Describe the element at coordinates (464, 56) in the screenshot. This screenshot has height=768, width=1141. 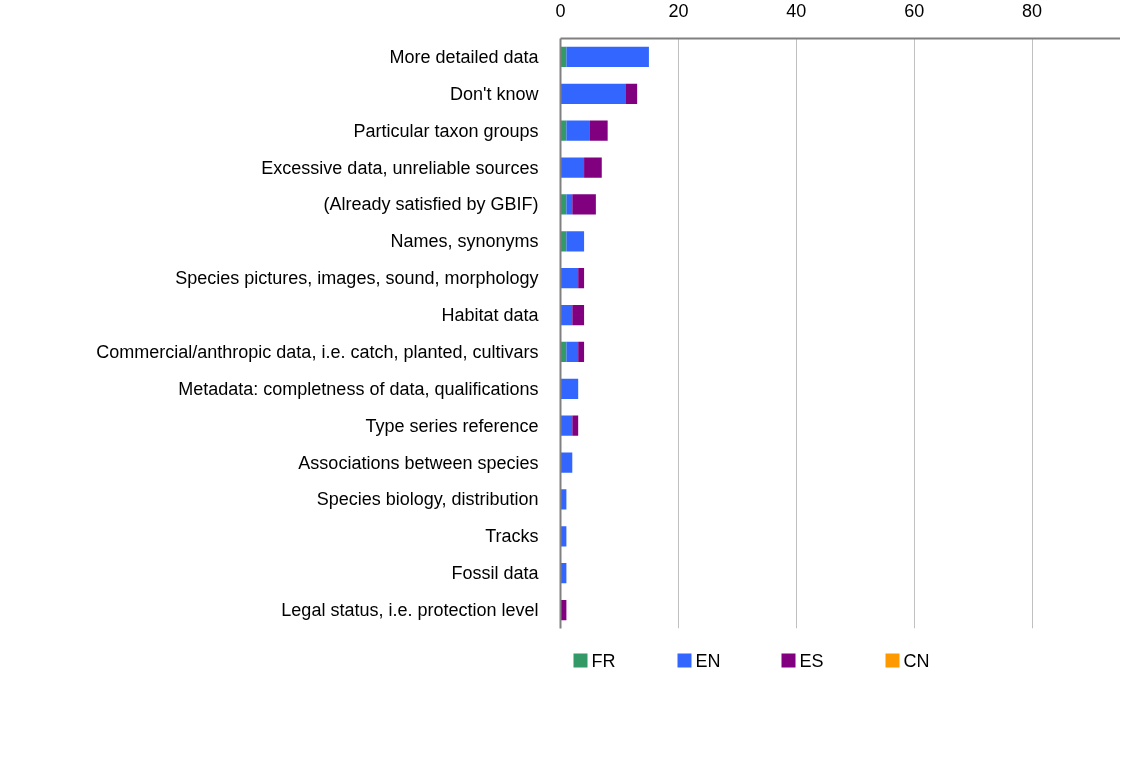
I see `y-tick-label: More detailed data` at that location.